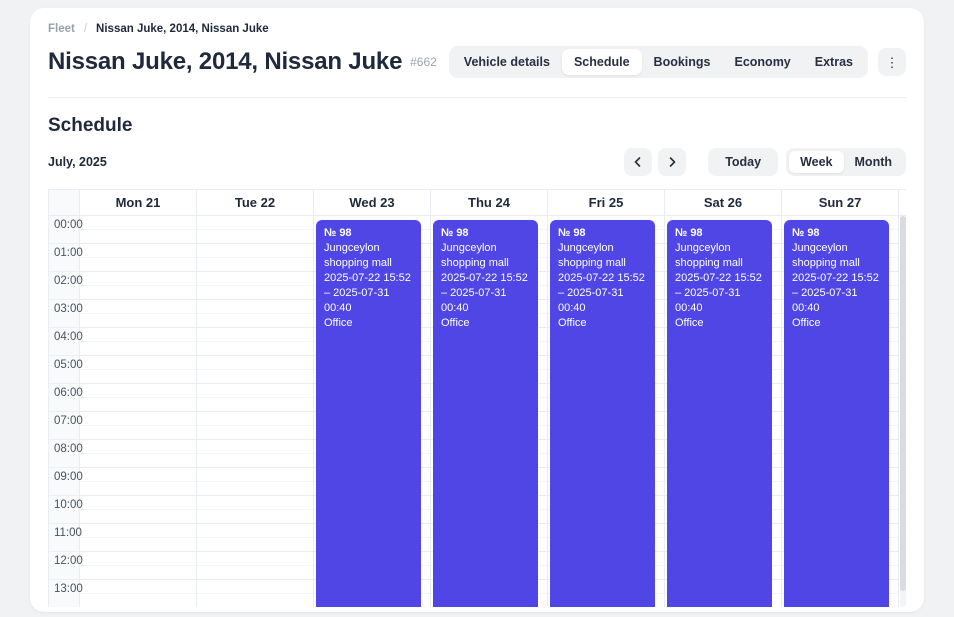 The height and width of the screenshot is (617, 954). Describe the element at coordinates (507, 62) in the screenshot. I see `tab-vehicle-details: Vehicle details` at that location.